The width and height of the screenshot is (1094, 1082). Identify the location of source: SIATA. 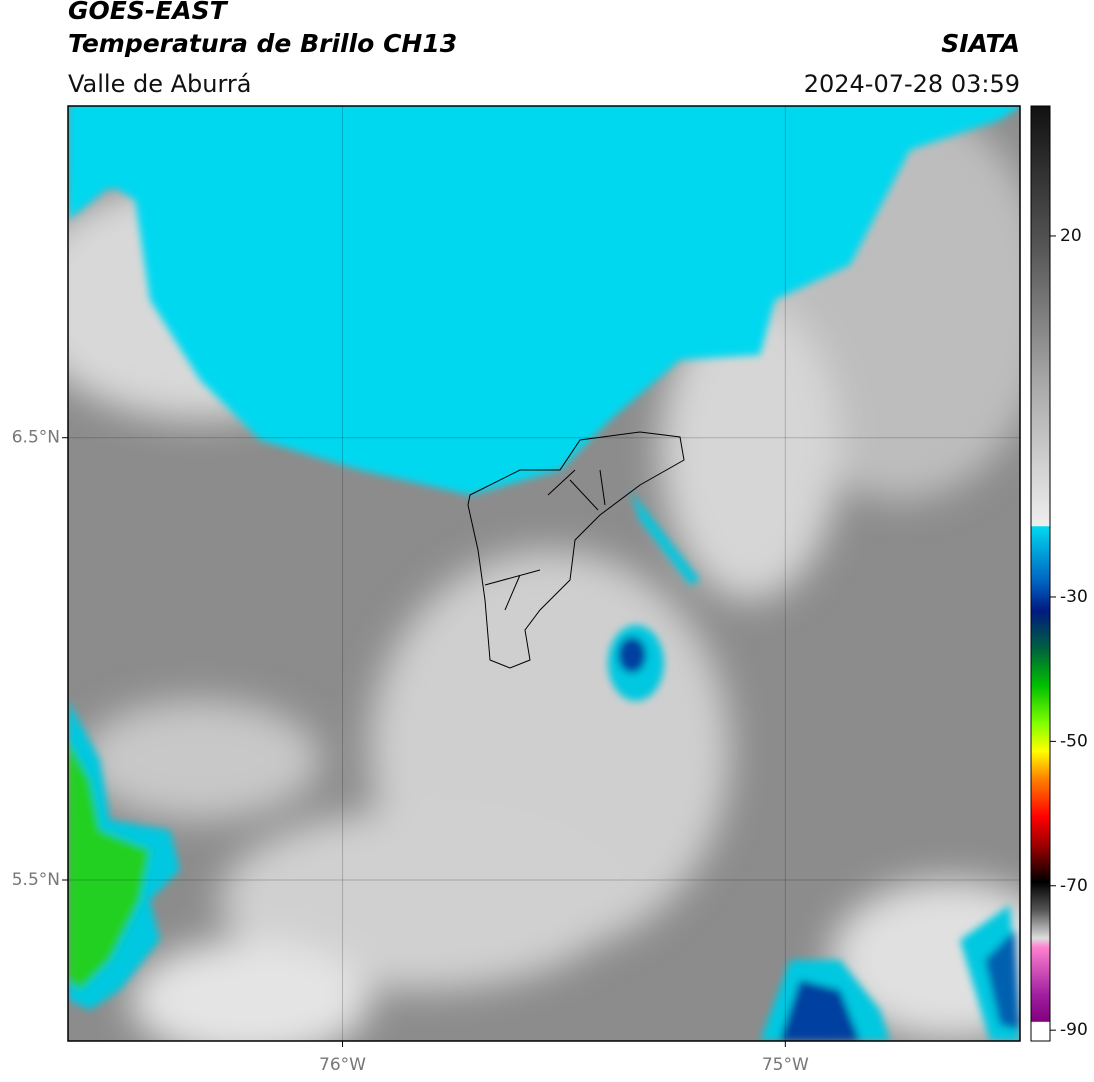
(980, 43).